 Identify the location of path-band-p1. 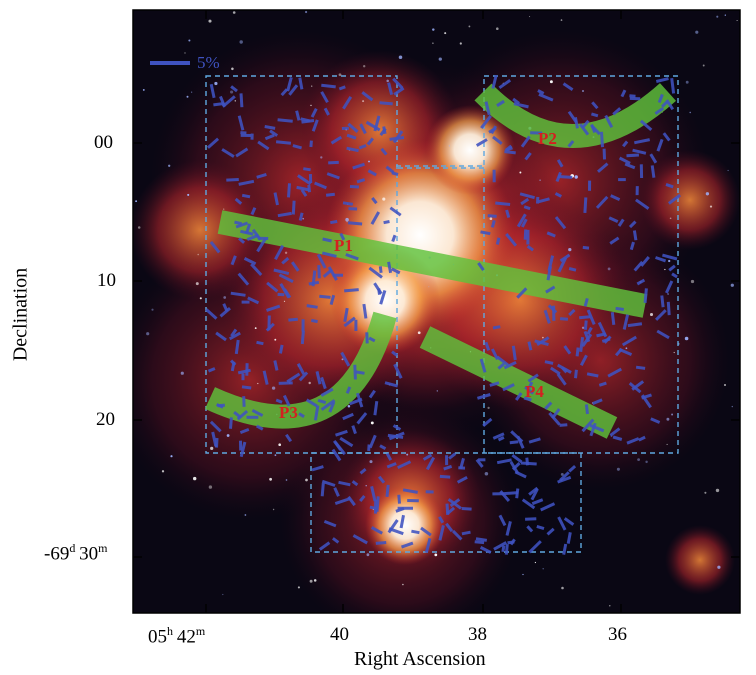
(432, 264).